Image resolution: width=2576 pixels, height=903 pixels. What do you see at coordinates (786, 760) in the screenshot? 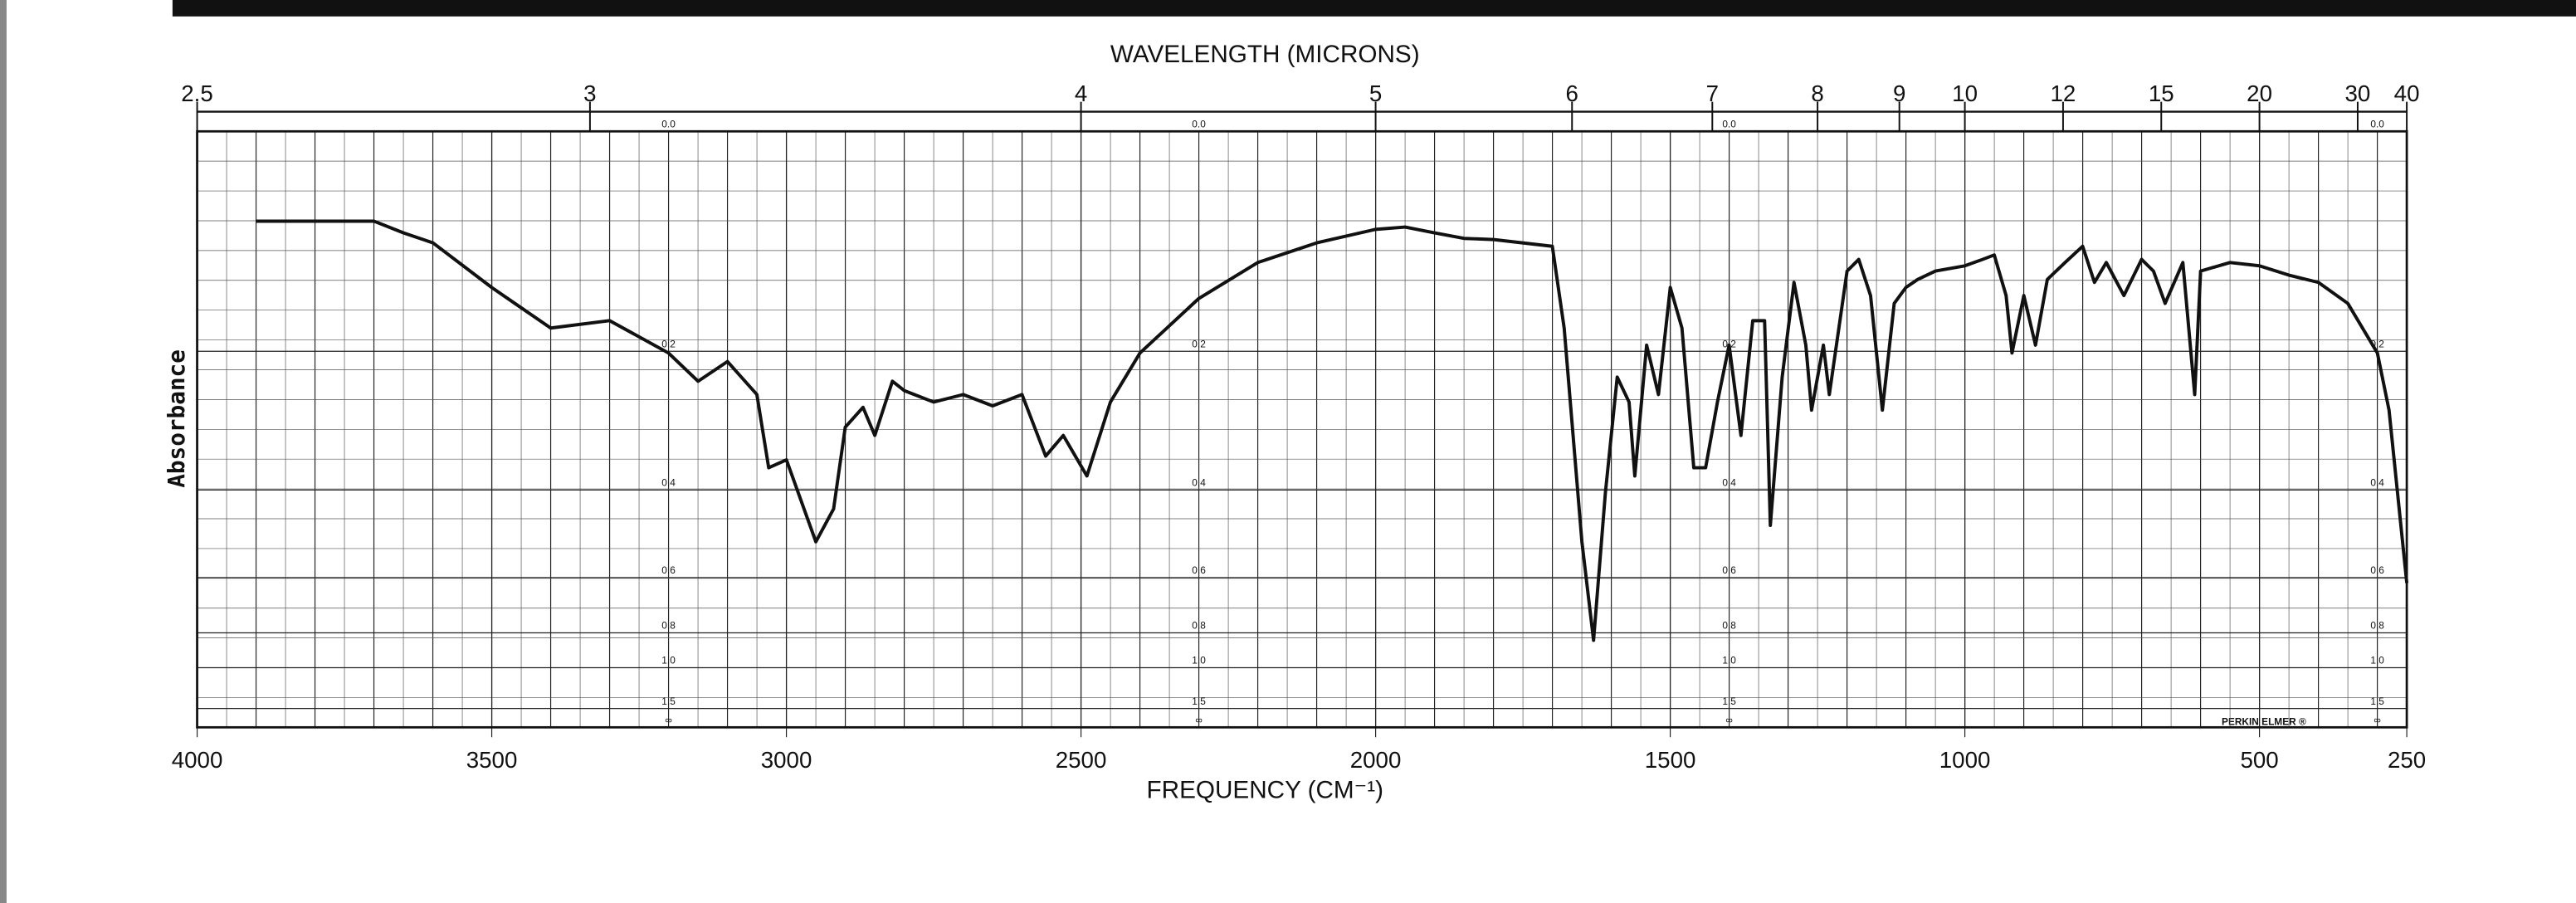
I see `x-tick-label: 3000` at bounding box center [786, 760].